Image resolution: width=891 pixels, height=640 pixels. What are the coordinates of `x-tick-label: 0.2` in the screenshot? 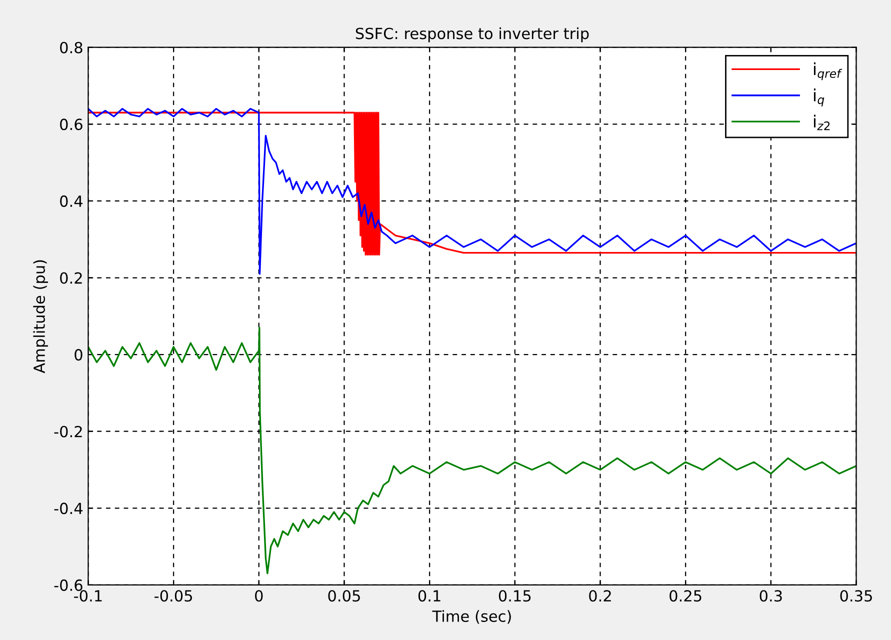 It's located at (600, 596).